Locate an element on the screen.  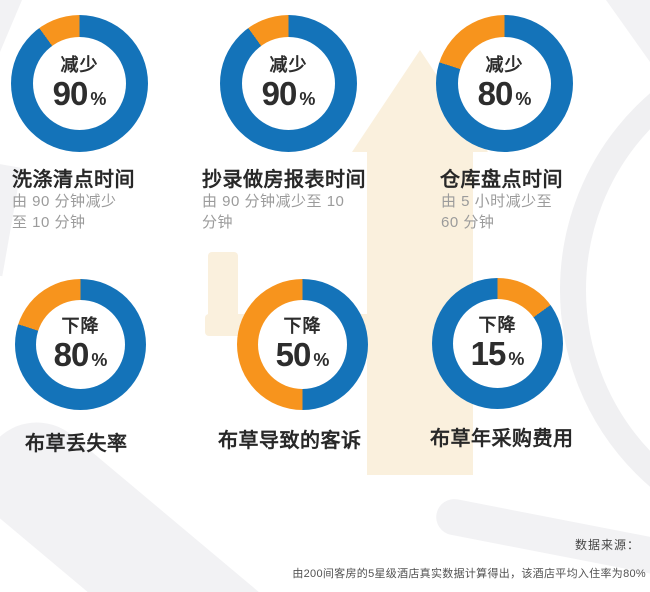
metric-subtitle-laundry-count-time: 由 90 分钟减少 至 10 分钟 is located at coordinates (64, 212).